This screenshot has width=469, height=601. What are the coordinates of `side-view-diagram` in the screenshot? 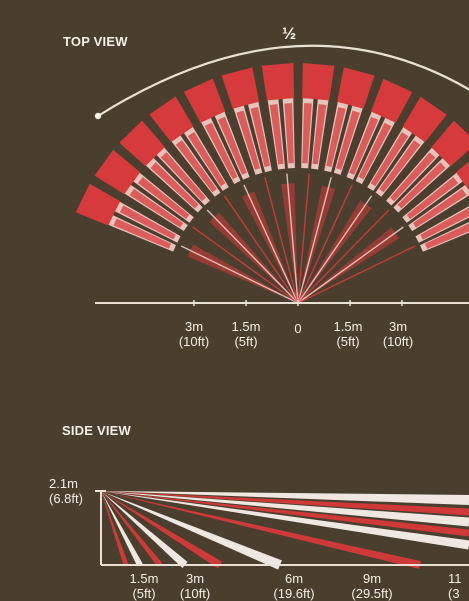 It's located at (282, 530).